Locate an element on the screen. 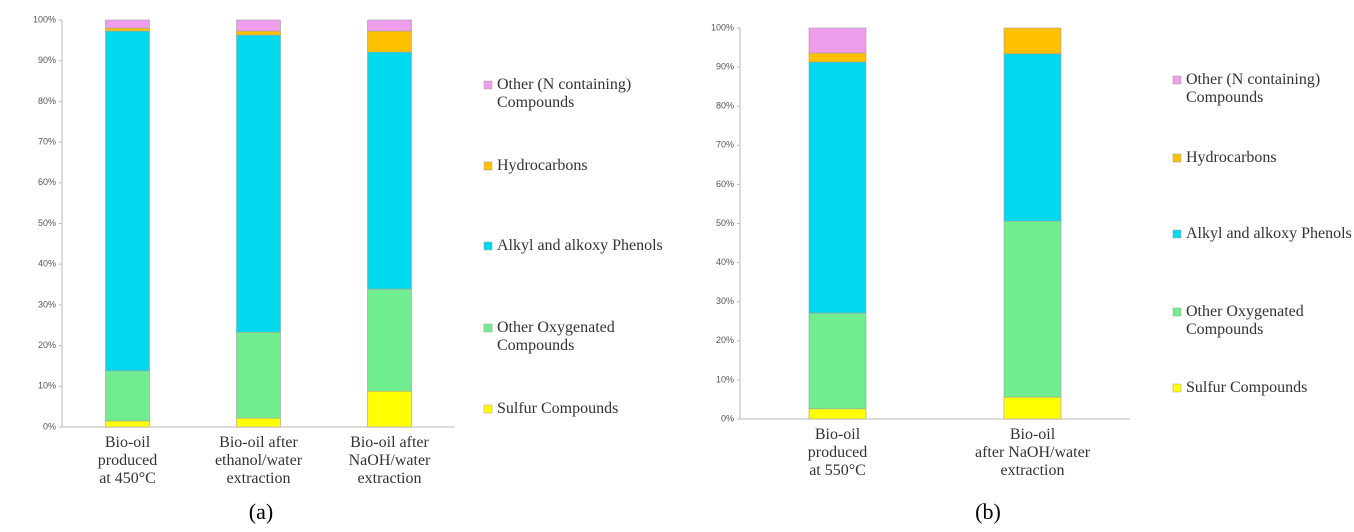 This screenshot has height=532, width=1354. panel-label: (a) is located at coordinates (261, 511).